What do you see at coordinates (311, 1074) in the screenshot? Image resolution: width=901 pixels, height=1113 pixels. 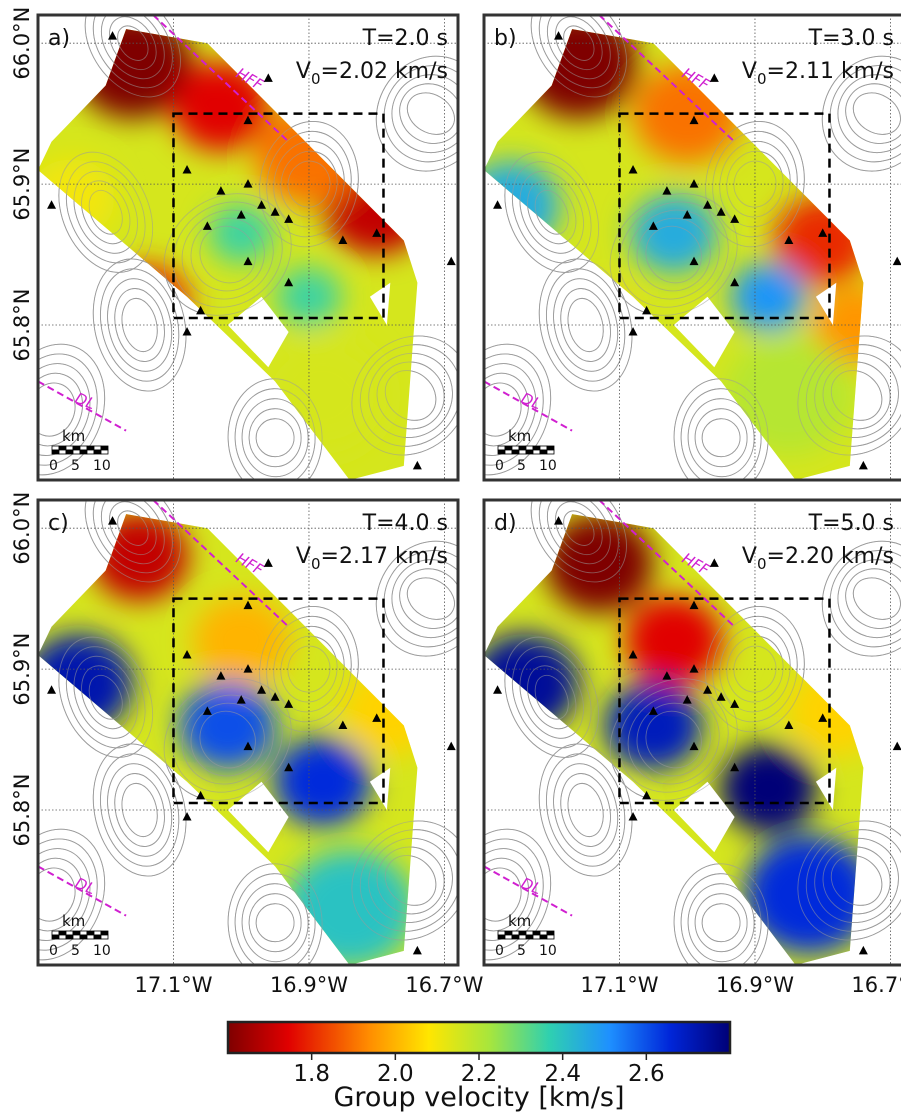 I see `colorbar-tick-label: 1.8` at bounding box center [311, 1074].